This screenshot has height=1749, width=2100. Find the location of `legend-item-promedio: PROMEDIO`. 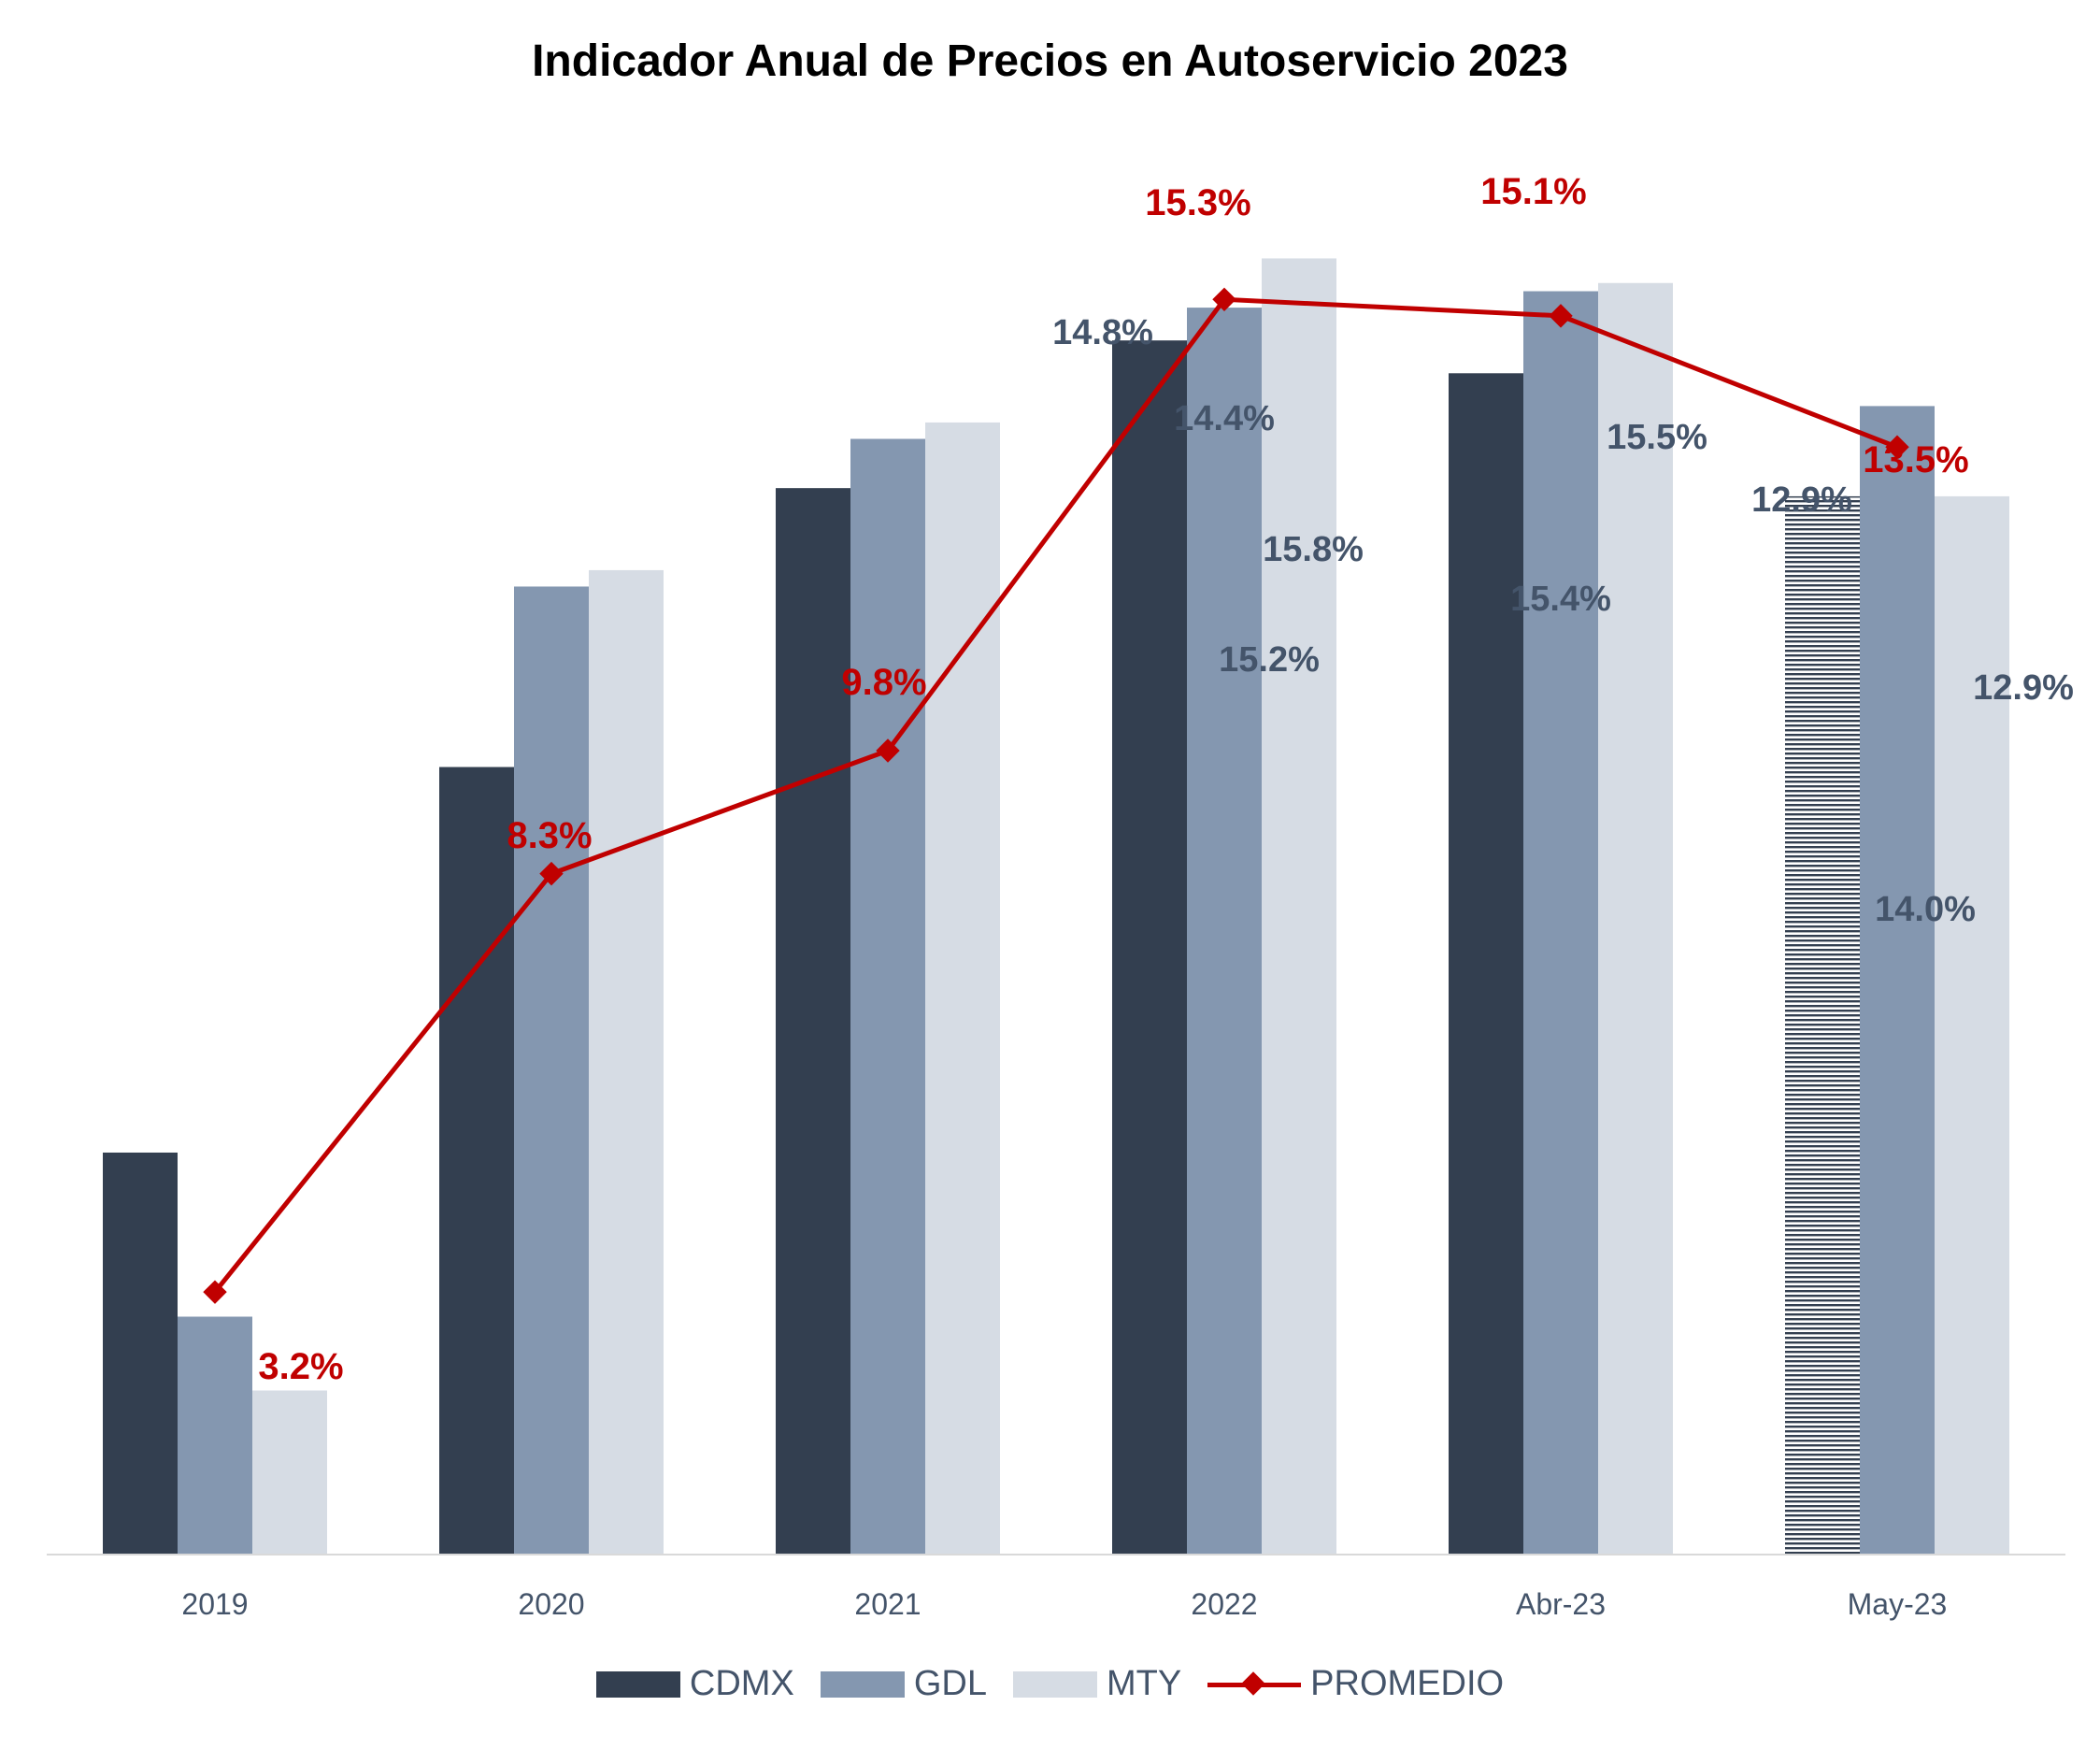

legend-item-promedio: PROMEDIO is located at coordinates (1355, 1684).